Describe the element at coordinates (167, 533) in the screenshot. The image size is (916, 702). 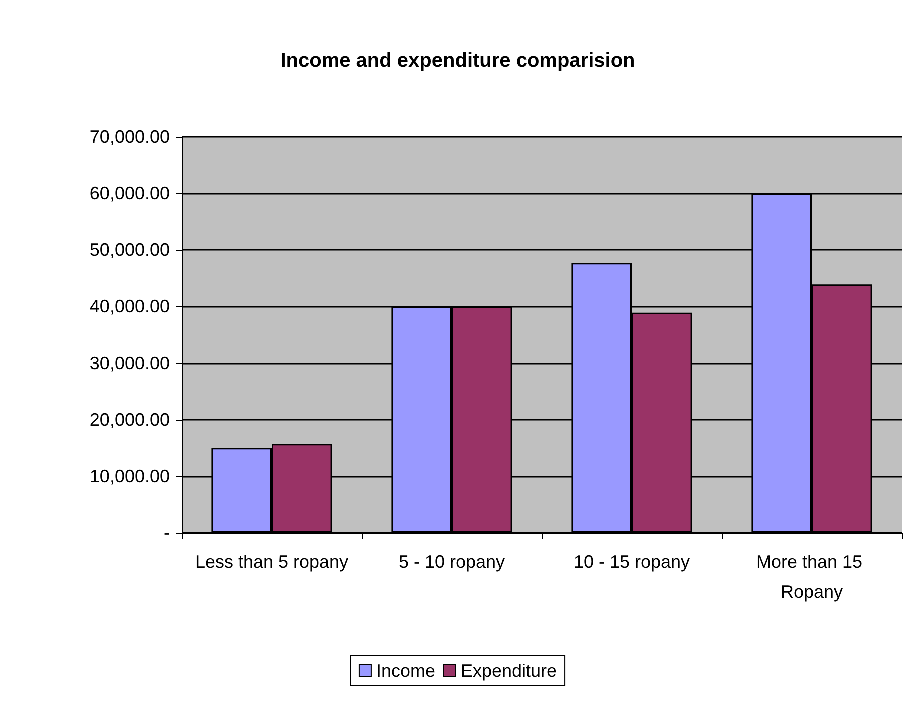
I see `y-tick-label: -` at that location.